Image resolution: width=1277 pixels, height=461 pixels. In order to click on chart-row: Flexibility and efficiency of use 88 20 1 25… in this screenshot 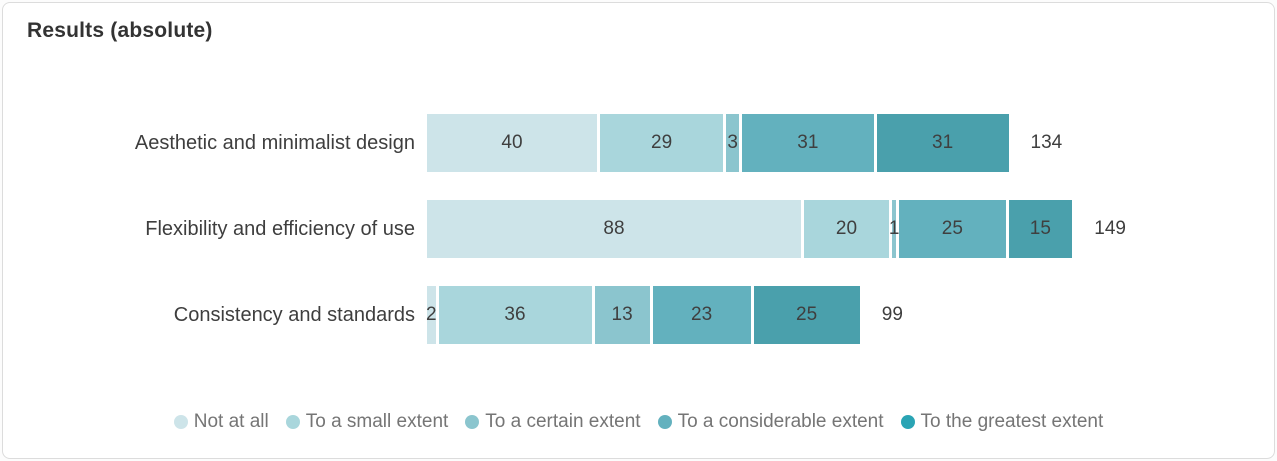, I will do `click(638, 229)`.